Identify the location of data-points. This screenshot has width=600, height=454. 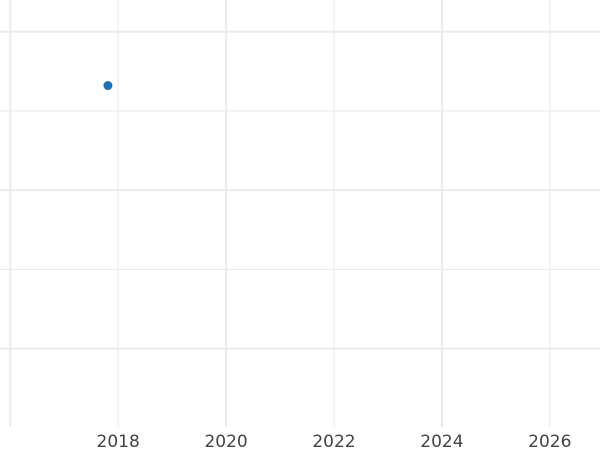
(108, 86).